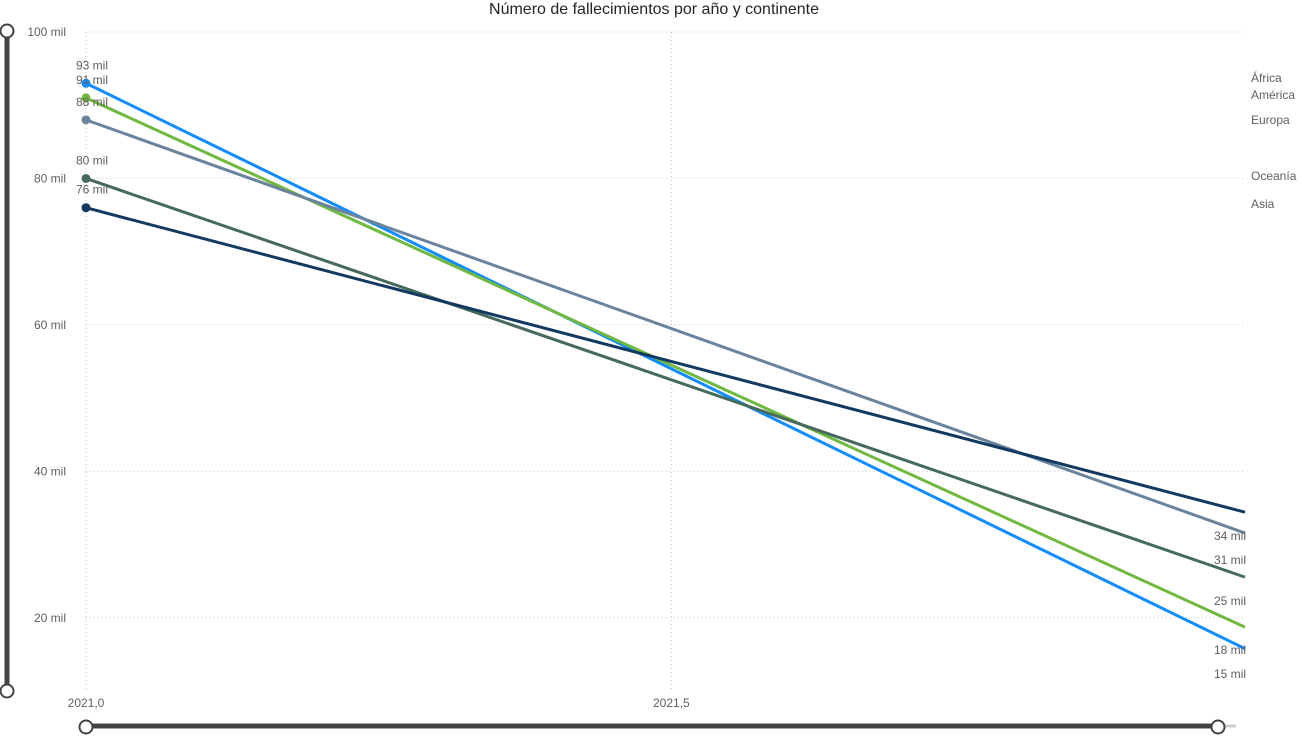 Image resolution: width=1308 pixels, height=738 pixels. Describe the element at coordinates (50, 325) in the screenshot. I see `y-tick-label: 60 mil` at that location.